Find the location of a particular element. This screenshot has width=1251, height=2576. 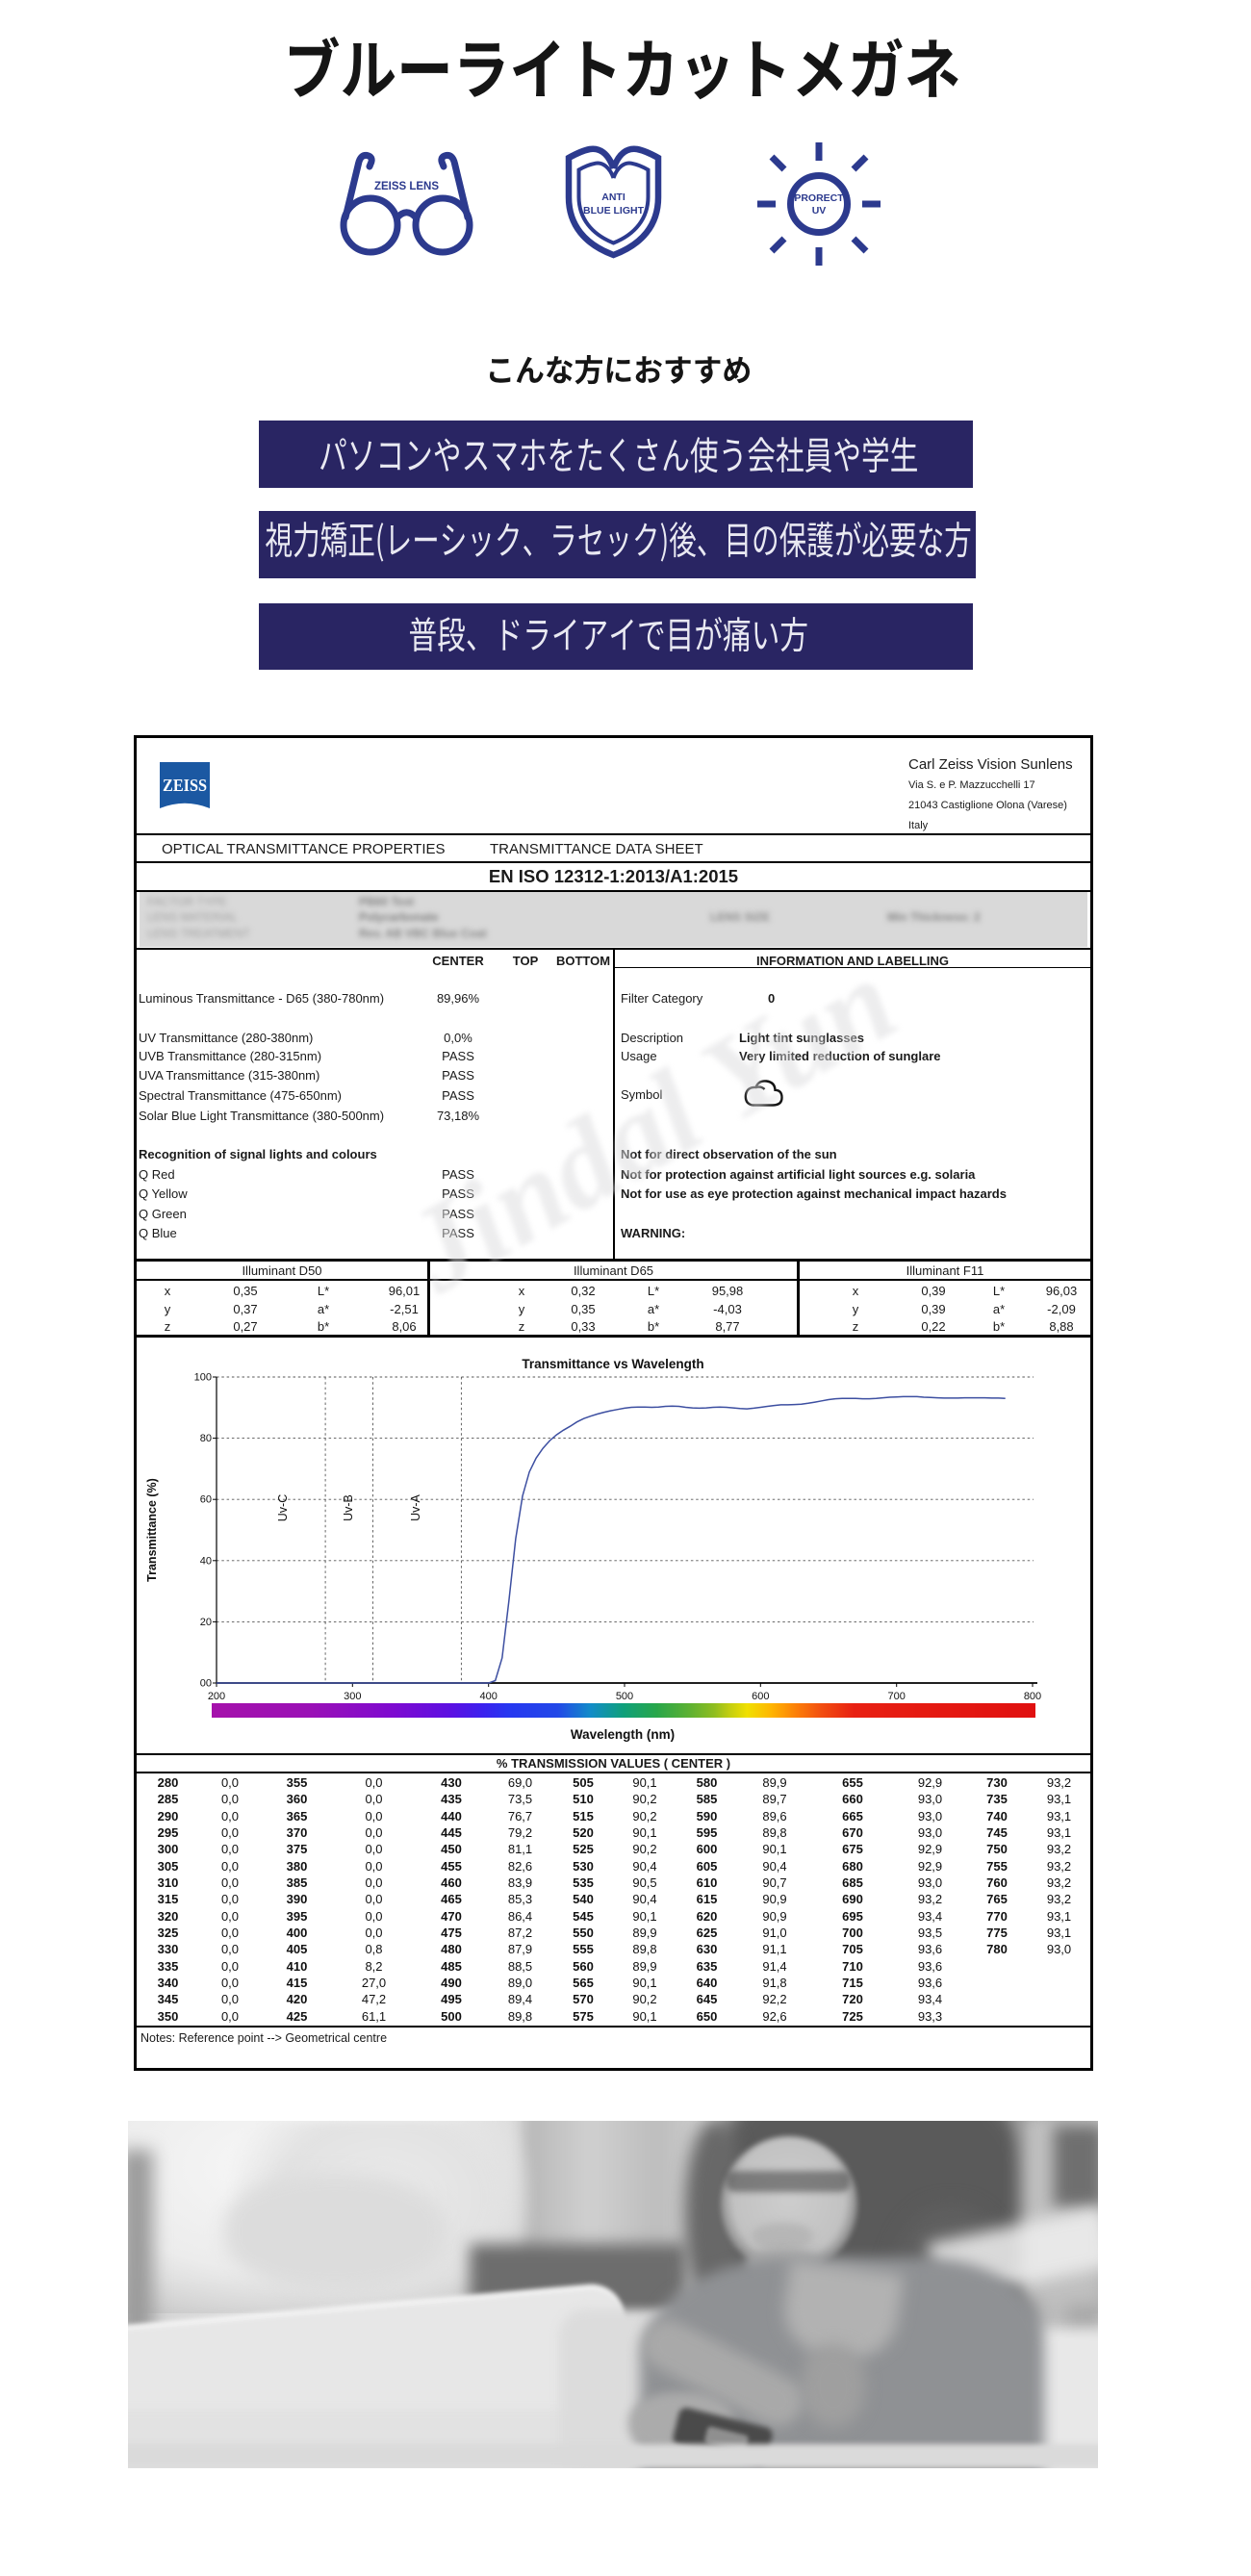

svg-text: Wavelength (nm) is located at coordinates (623, 1734).